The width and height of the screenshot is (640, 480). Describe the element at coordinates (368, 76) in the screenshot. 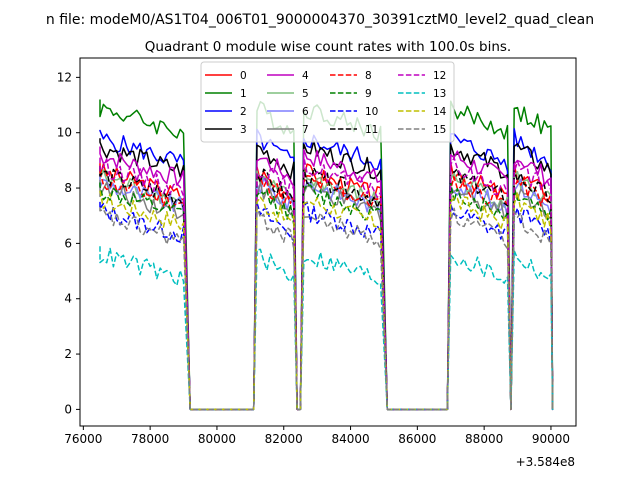

I see `legend-label-8: 8` at that location.